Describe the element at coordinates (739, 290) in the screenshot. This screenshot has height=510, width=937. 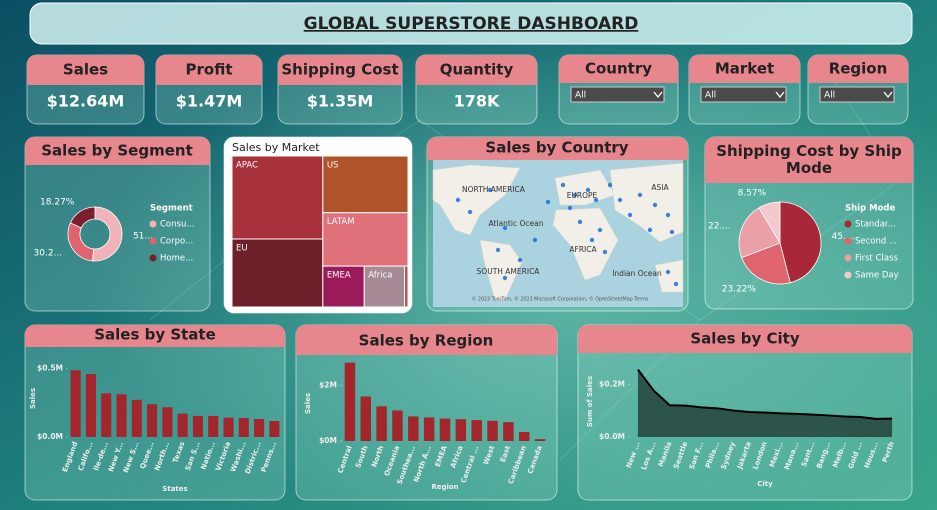
I see `data-label: 23.22%` at that location.